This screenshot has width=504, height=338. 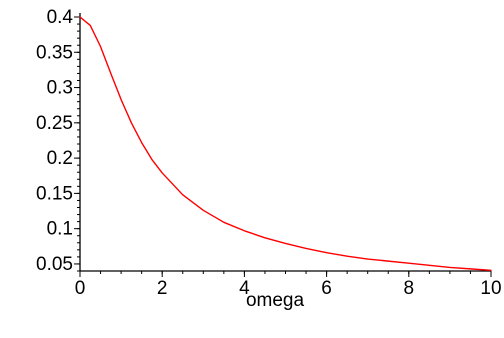 What do you see at coordinates (60, 17) in the screenshot?
I see `y-tick-label: 0.4` at bounding box center [60, 17].